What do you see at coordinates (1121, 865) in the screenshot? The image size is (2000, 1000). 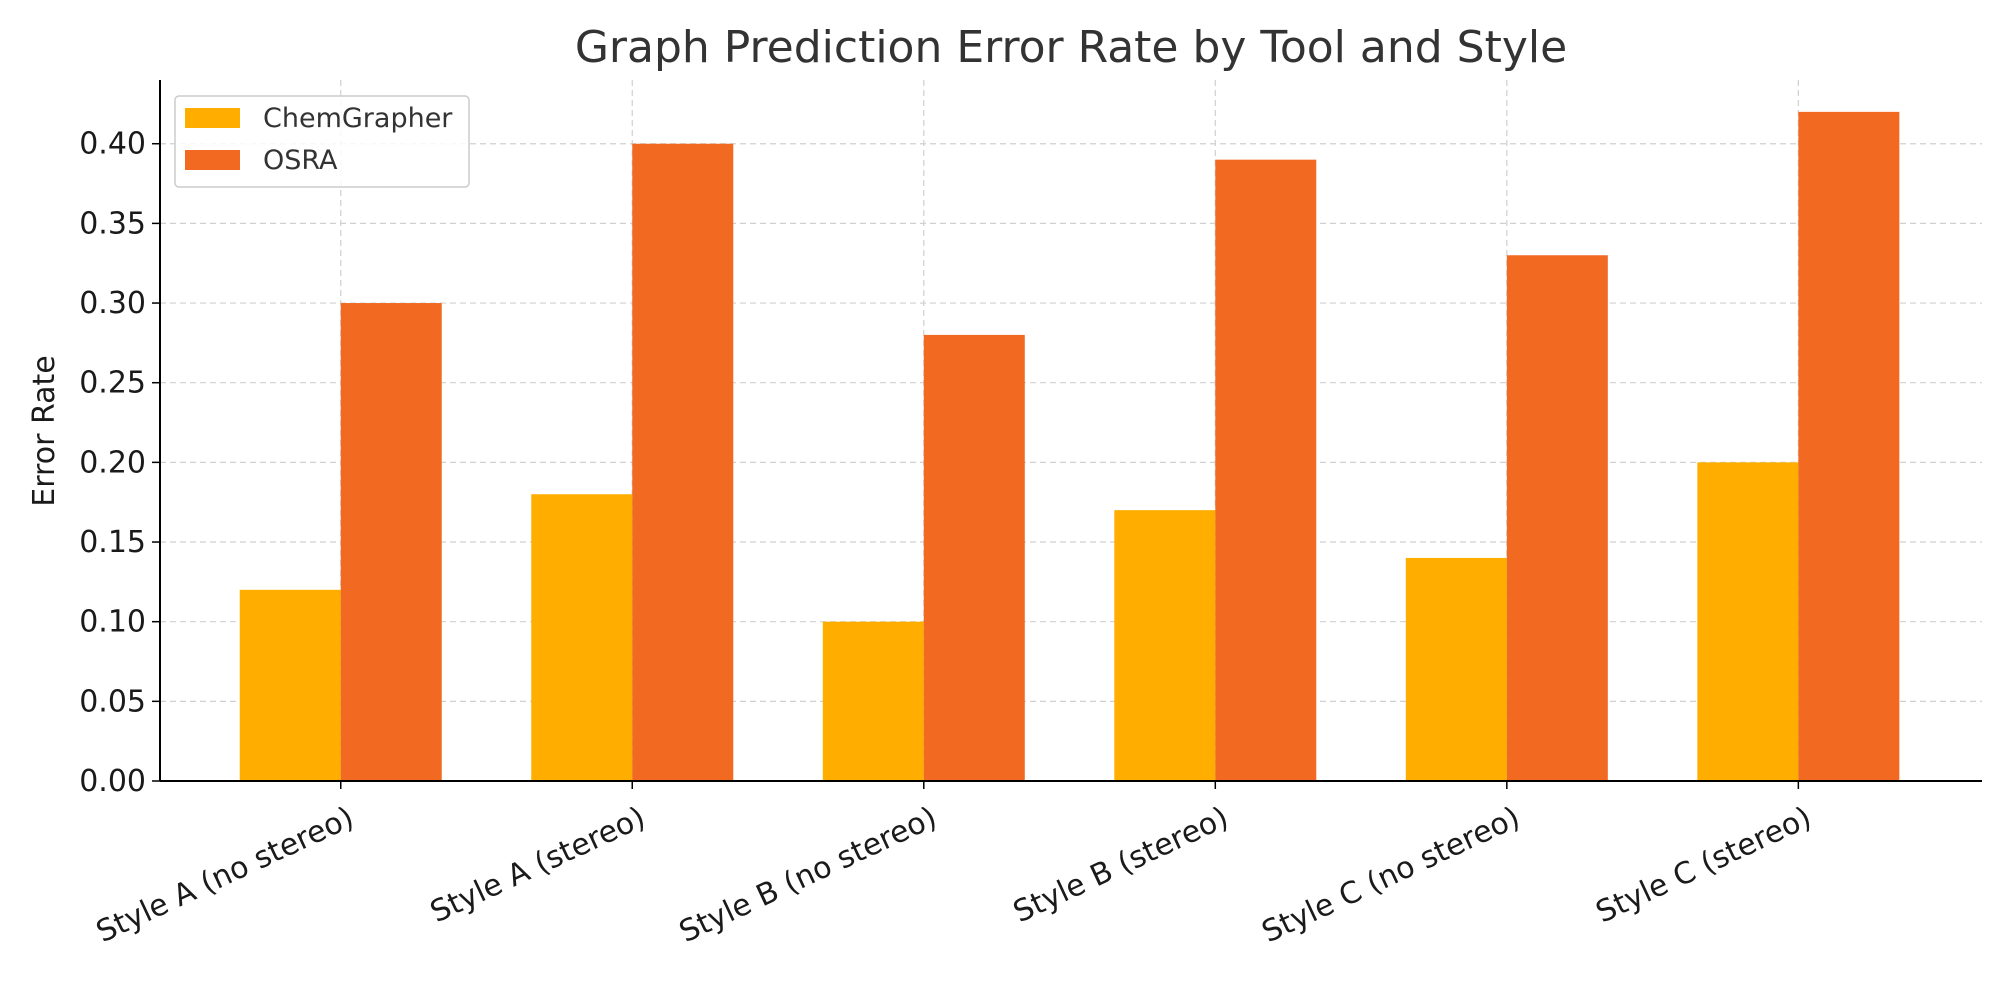 I see `x-tick-label: Style B (stereo)` at bounding box center [1121, 865].